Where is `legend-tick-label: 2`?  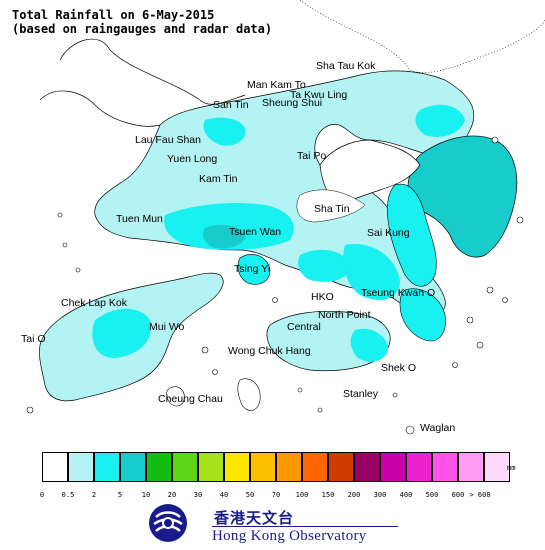
legend-tick-label: 2 is located at coordinates (94, 495).